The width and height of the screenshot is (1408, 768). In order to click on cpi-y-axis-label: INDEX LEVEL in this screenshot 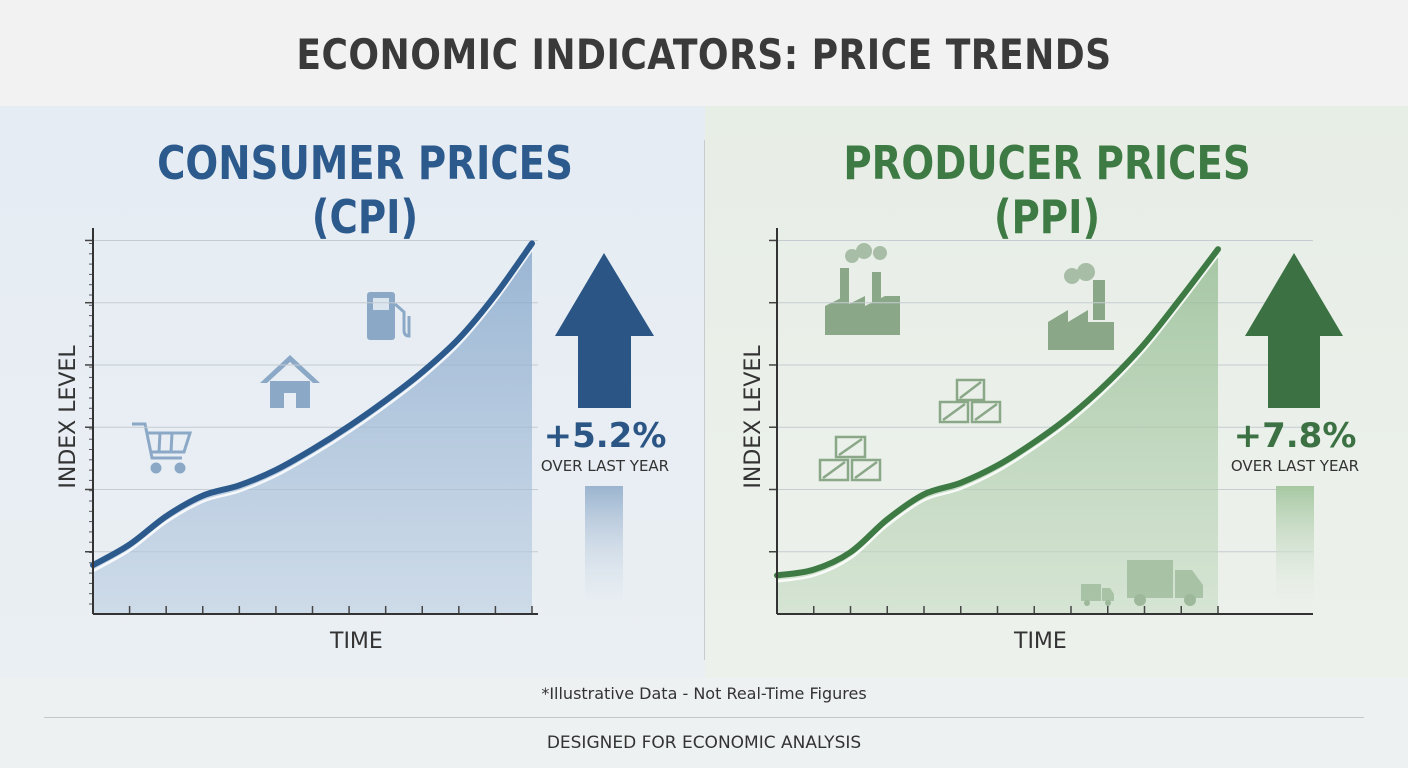, I will do `click(68, 417)`.